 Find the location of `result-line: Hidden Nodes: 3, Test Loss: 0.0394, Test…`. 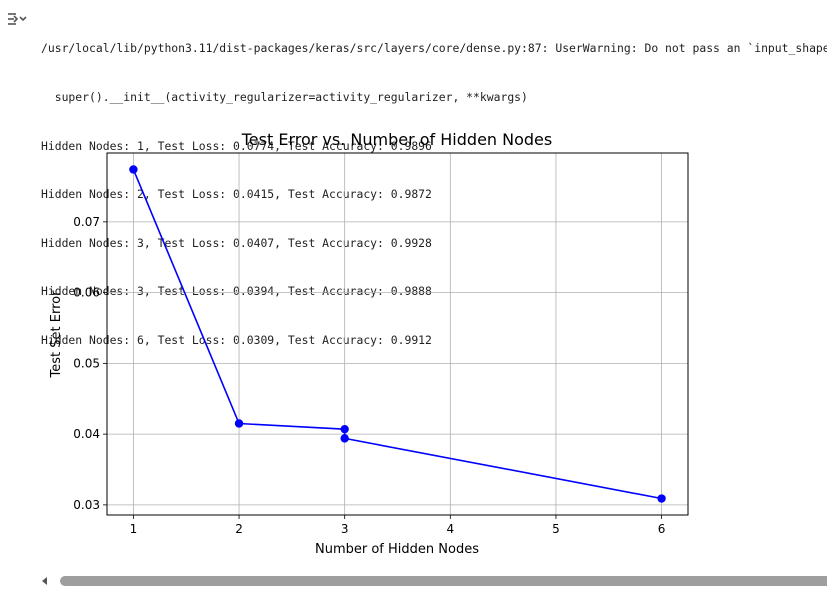

result-line: Hidden Nodes: 3, Test Loss: 0.0394, Test… is located at coordinates (236, 291).